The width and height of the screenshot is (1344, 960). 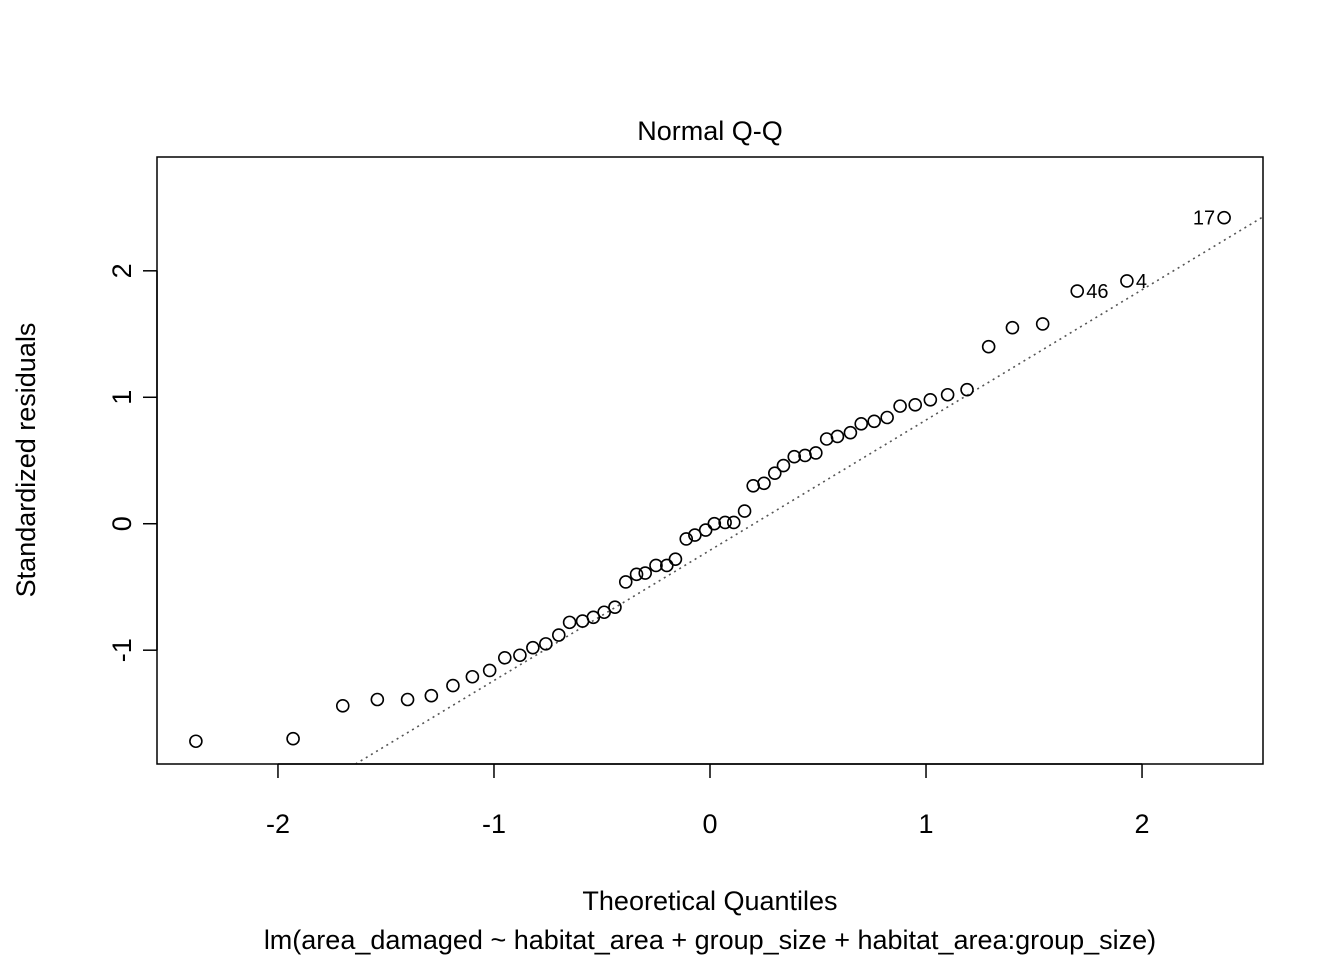 What do you see at coordinates (132, 462) in the screenshot?
I see `y-axis: -1 0 1 2` at bounding box center [132, 462].